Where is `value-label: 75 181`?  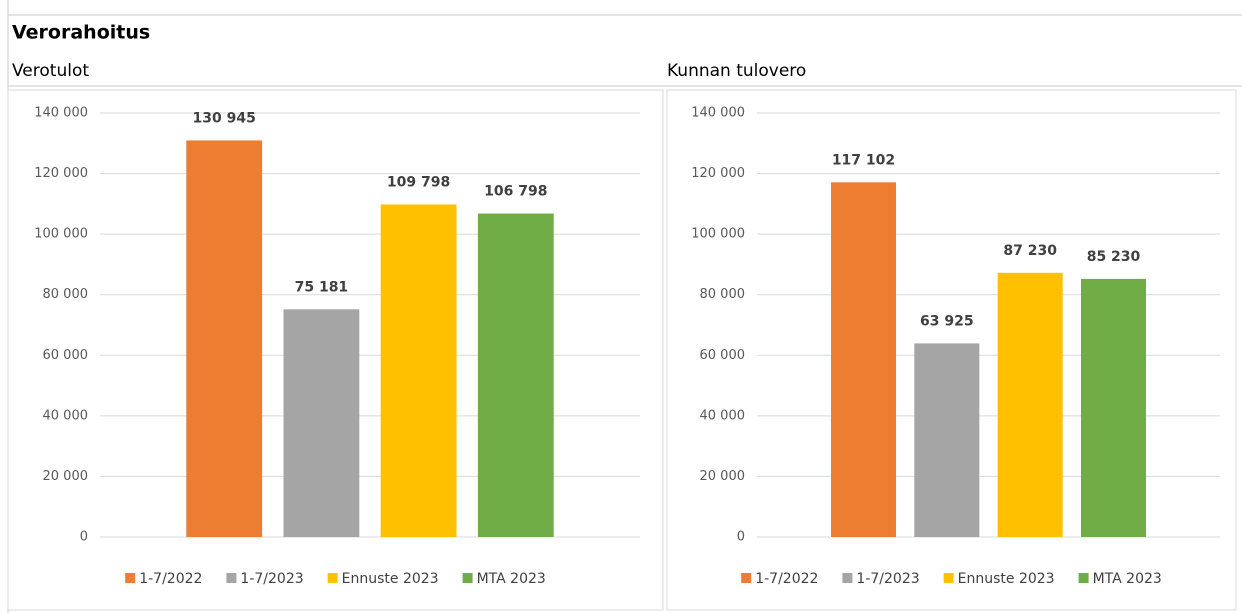
value-label: 75 181 is located at coordinates (322, 287).